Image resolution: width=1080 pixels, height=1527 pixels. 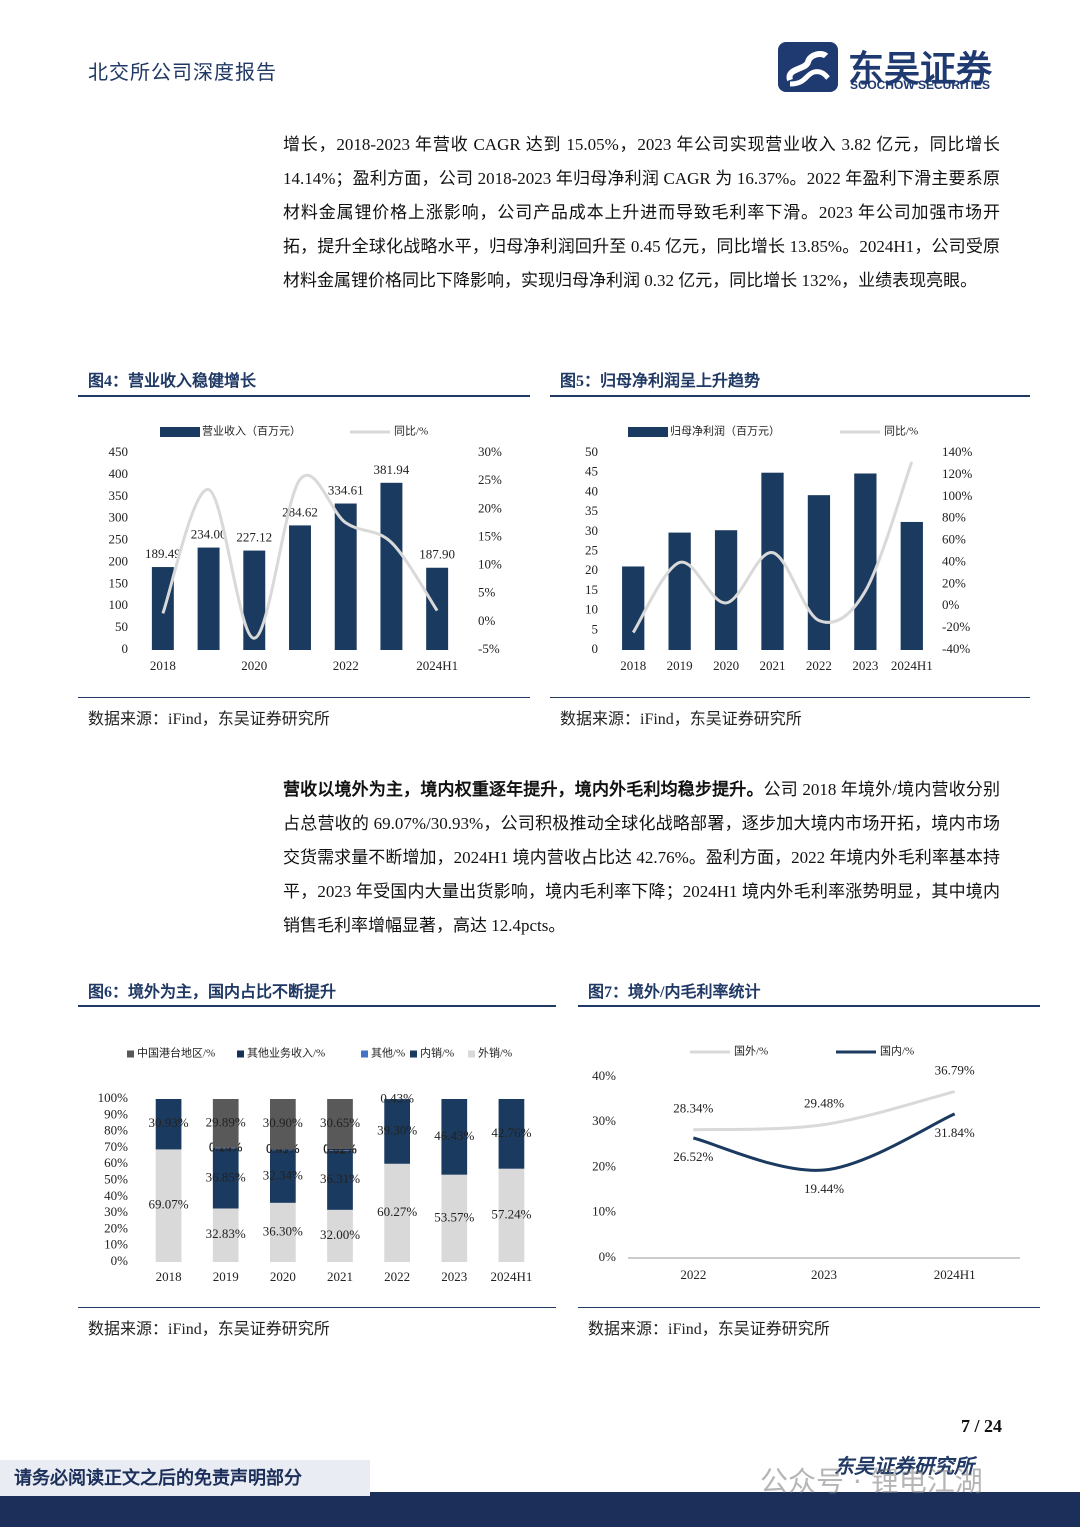 What do you see at coordinates (591, 589) in the screenshot?
I see `y-tick-label: 15` at bounding box center [591, 589].